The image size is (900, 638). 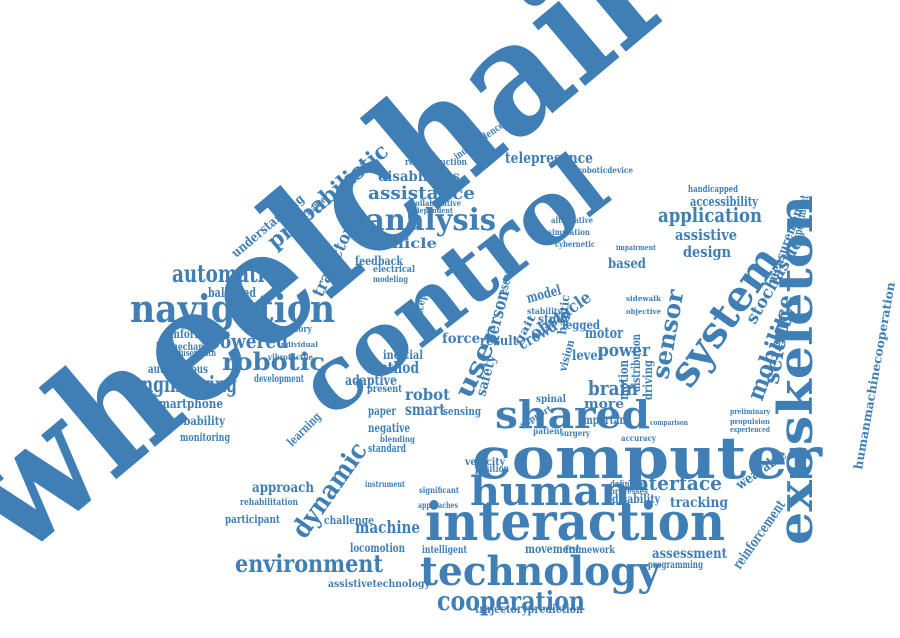 I want to click on word-distribution: distribution, so click(x=636, y=363).